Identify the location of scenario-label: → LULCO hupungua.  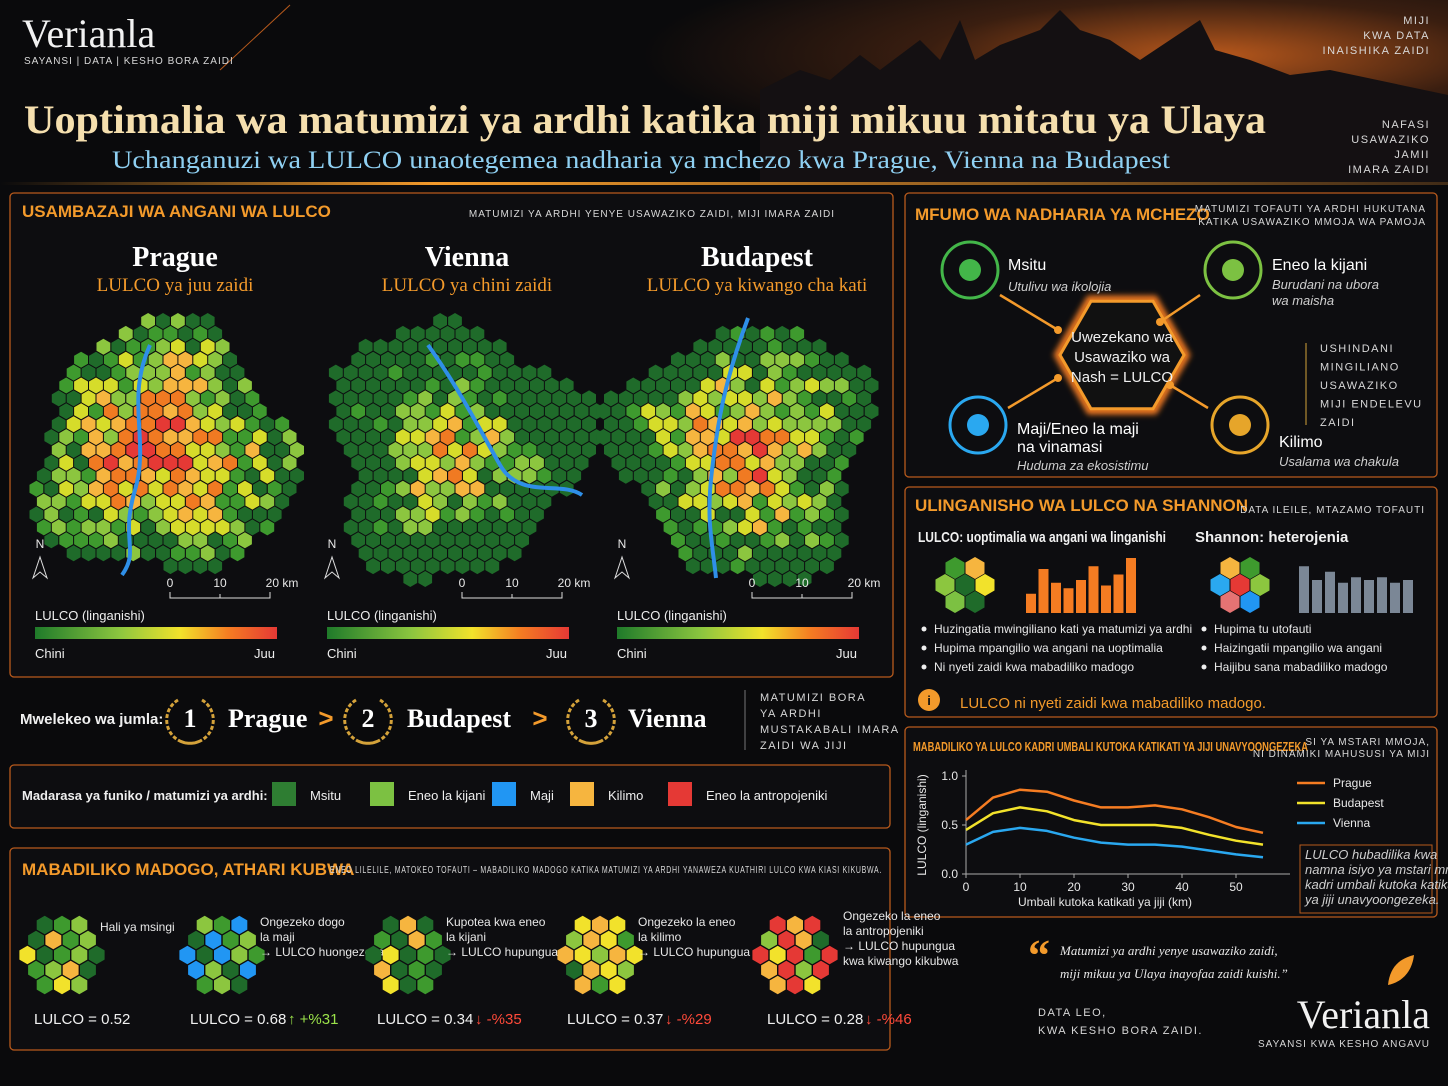
(694, 952).